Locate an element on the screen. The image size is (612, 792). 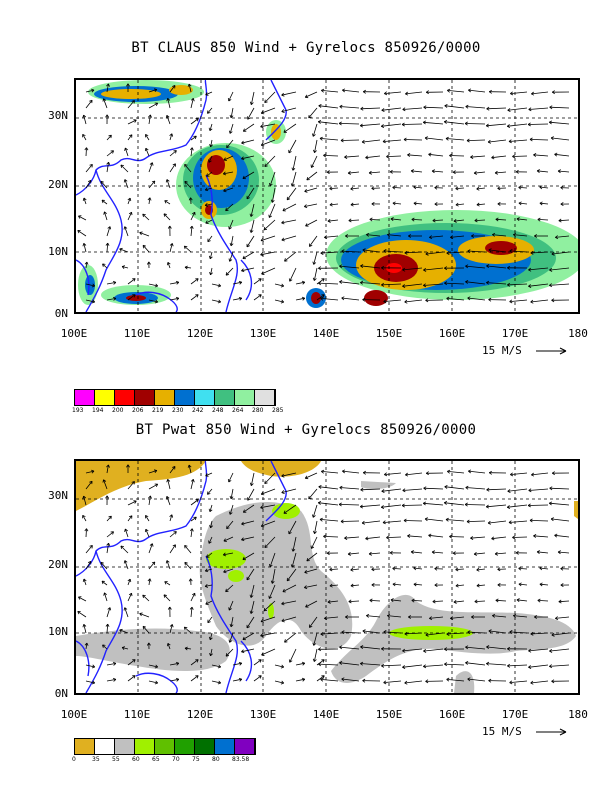
colorbar-tick-label: 80 is located at coordinates (216, 759).